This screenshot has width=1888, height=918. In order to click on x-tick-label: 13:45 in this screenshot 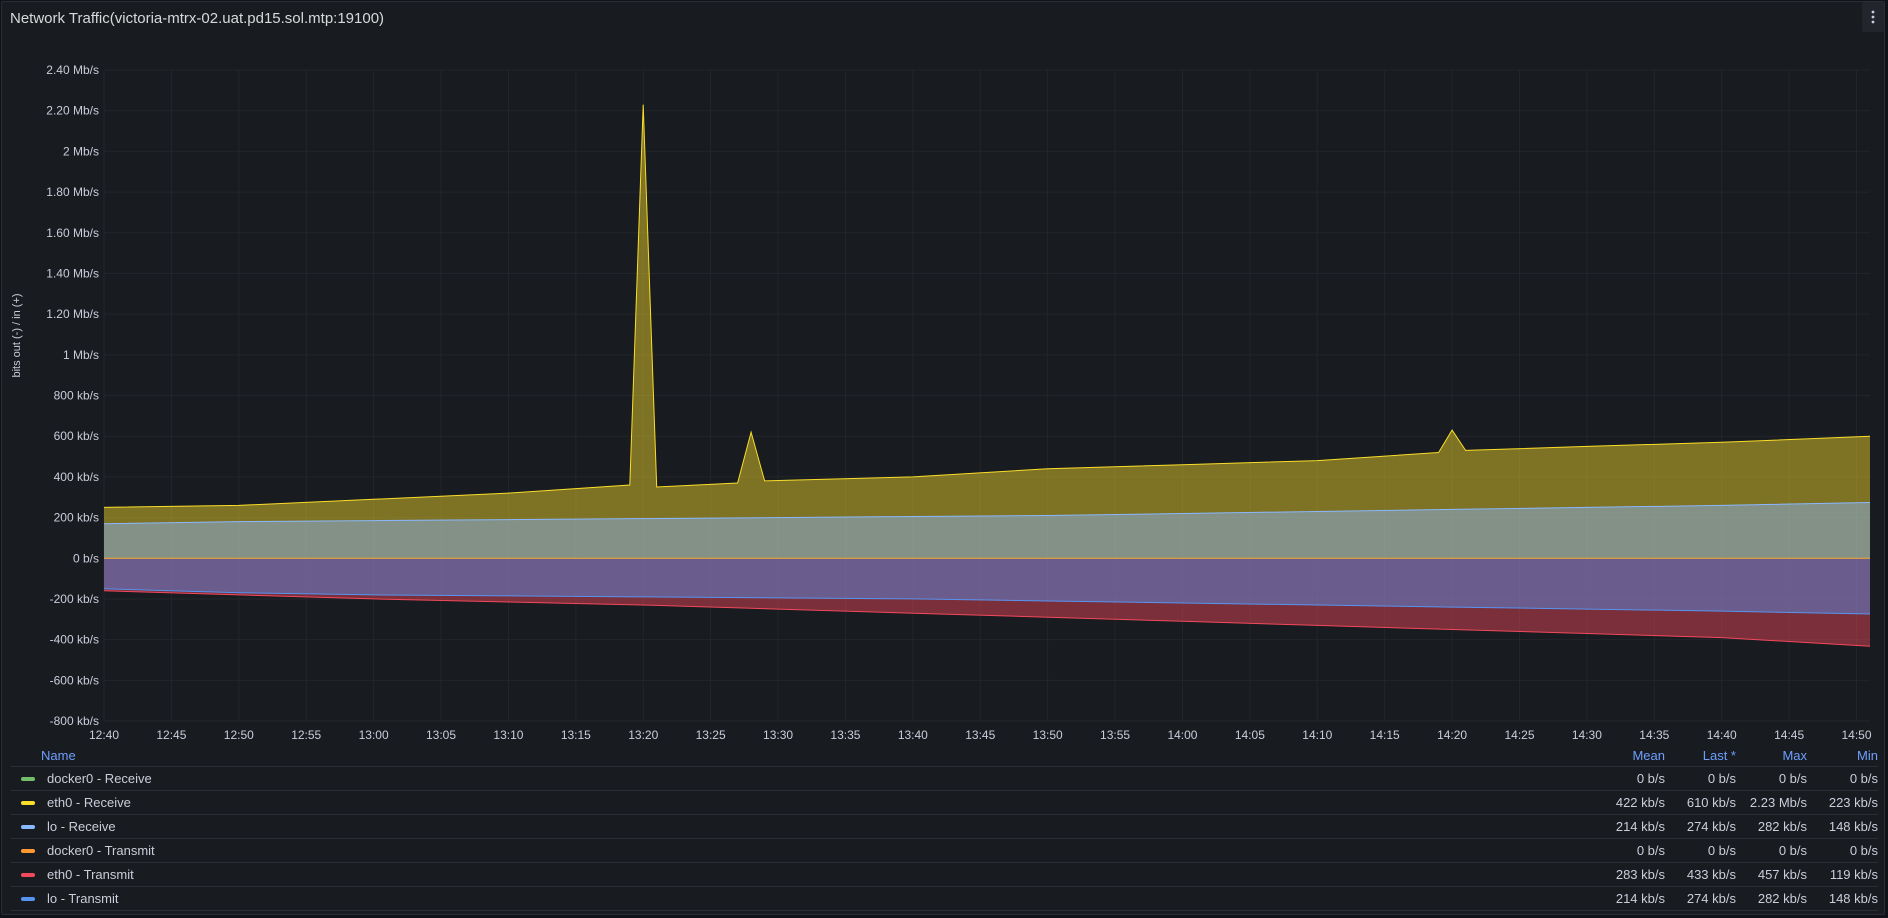, I will do `click(980, 735)`.